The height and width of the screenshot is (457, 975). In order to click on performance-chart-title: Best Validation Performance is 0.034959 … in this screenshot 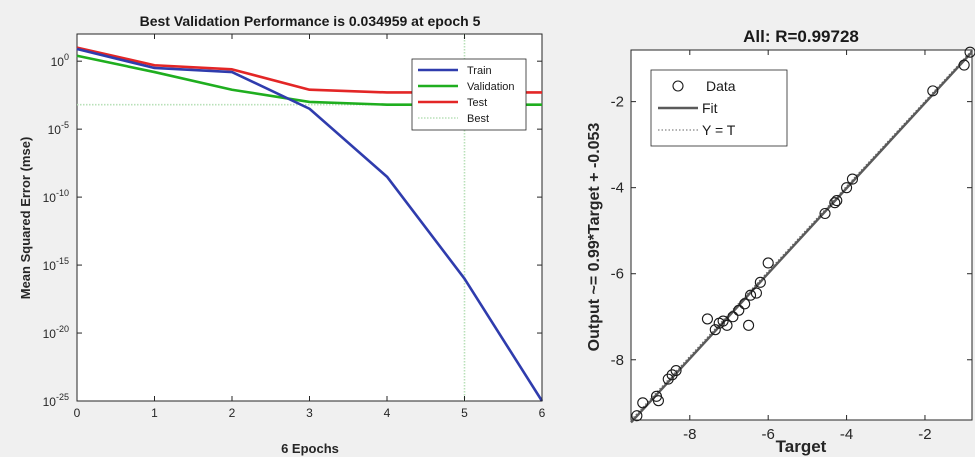, I will do `click(310, 21)`.